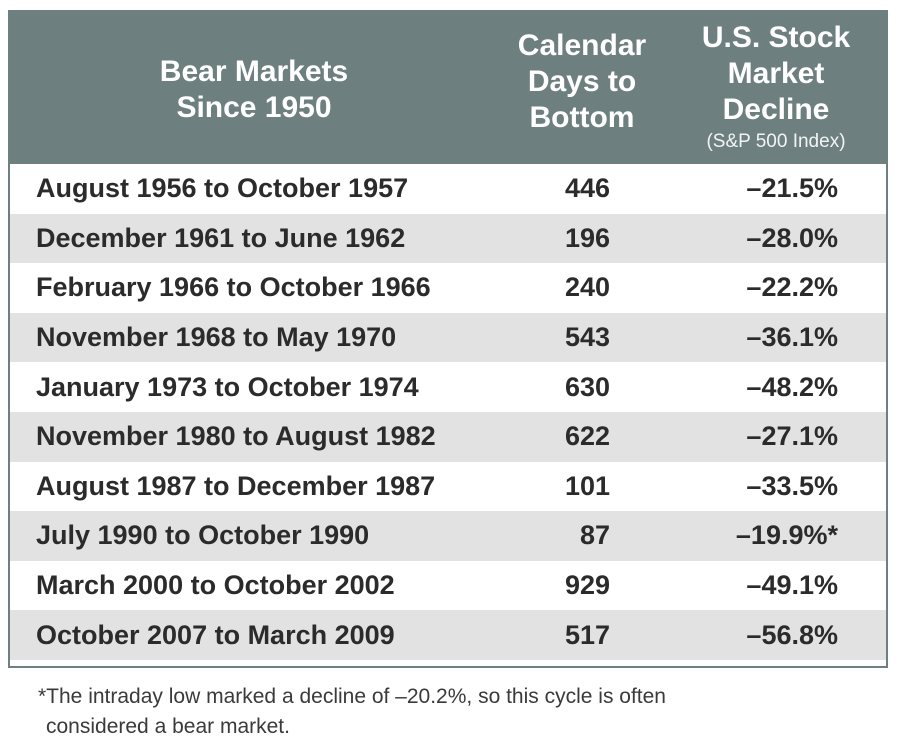  I want to click on header-days-line-1: Calendar, so click(582, 45).